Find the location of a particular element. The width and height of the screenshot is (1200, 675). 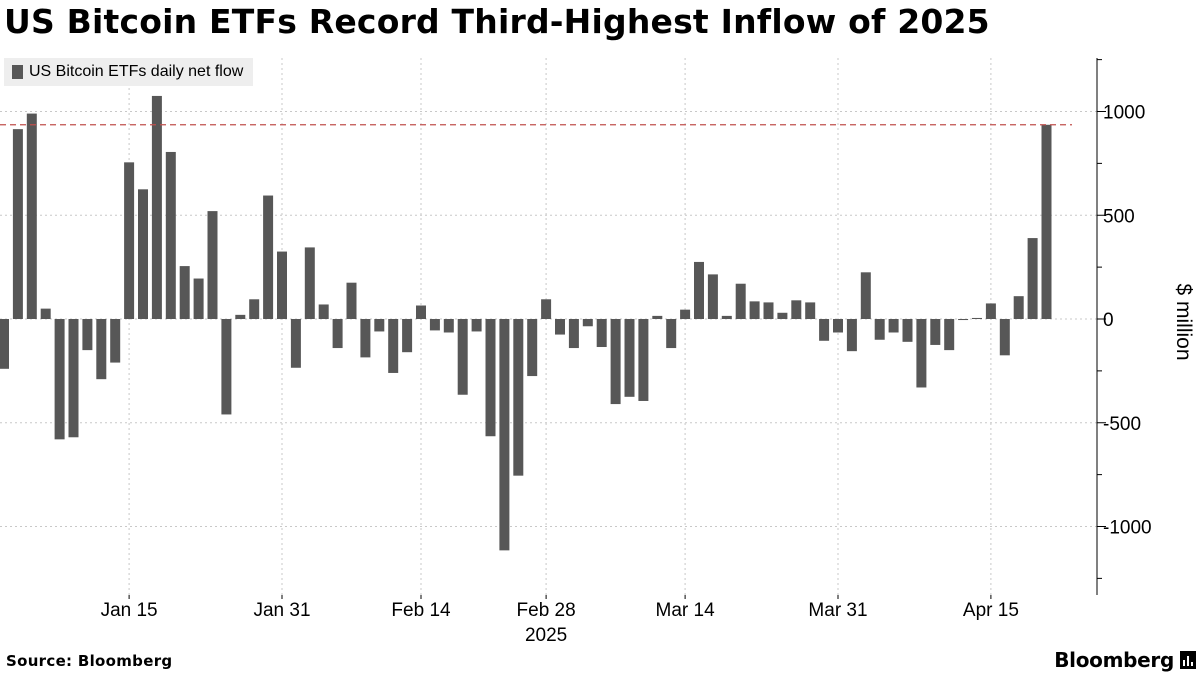

x-tick-label: Mar 31 is located at coordinates (837, 610).